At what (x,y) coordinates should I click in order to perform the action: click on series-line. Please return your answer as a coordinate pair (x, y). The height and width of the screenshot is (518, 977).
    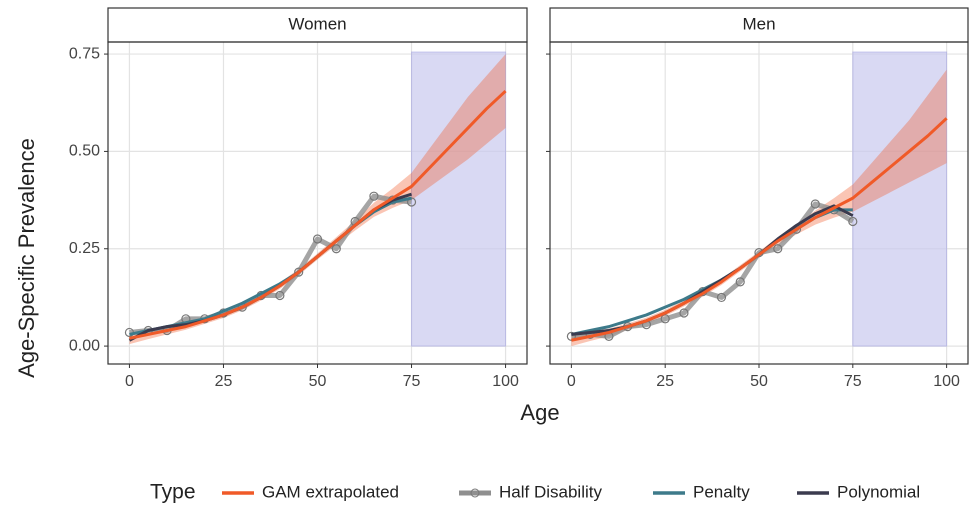
    Looking at the image, I should click on (713, 270).